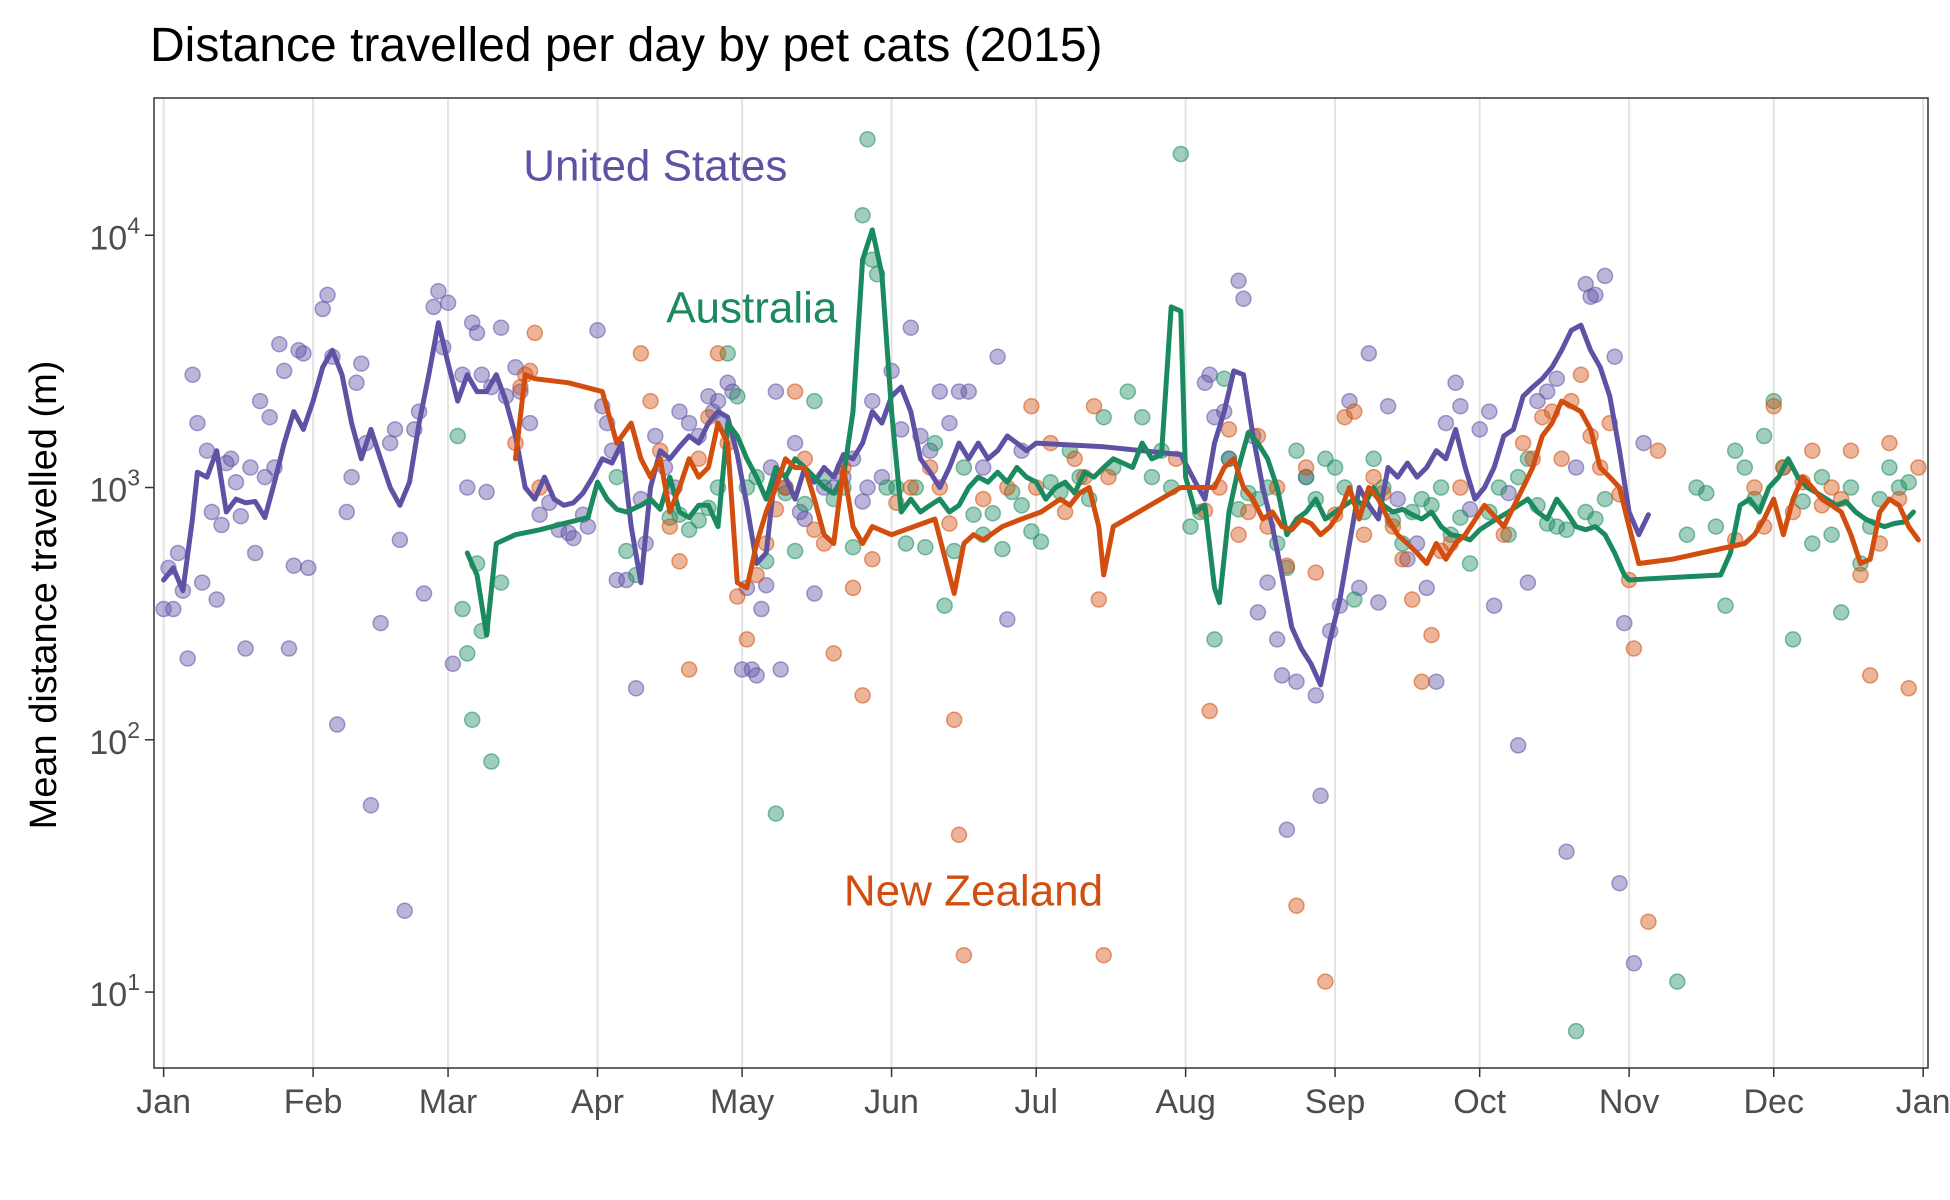 Image resolution: width=1950 pixels, height=1200 pixels. What do you see at coordinates (1035, 1102) in the screenshot?
I see `x-tick-label: Jul` at bounding box center [1035, 1102].